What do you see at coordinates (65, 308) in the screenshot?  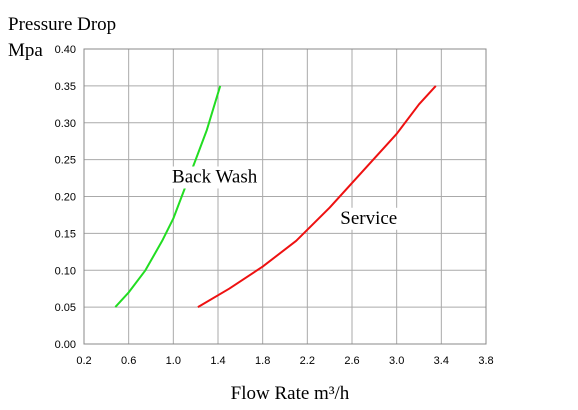 I see `y-tick-label: 0.05` at bounding box center [65, 308].